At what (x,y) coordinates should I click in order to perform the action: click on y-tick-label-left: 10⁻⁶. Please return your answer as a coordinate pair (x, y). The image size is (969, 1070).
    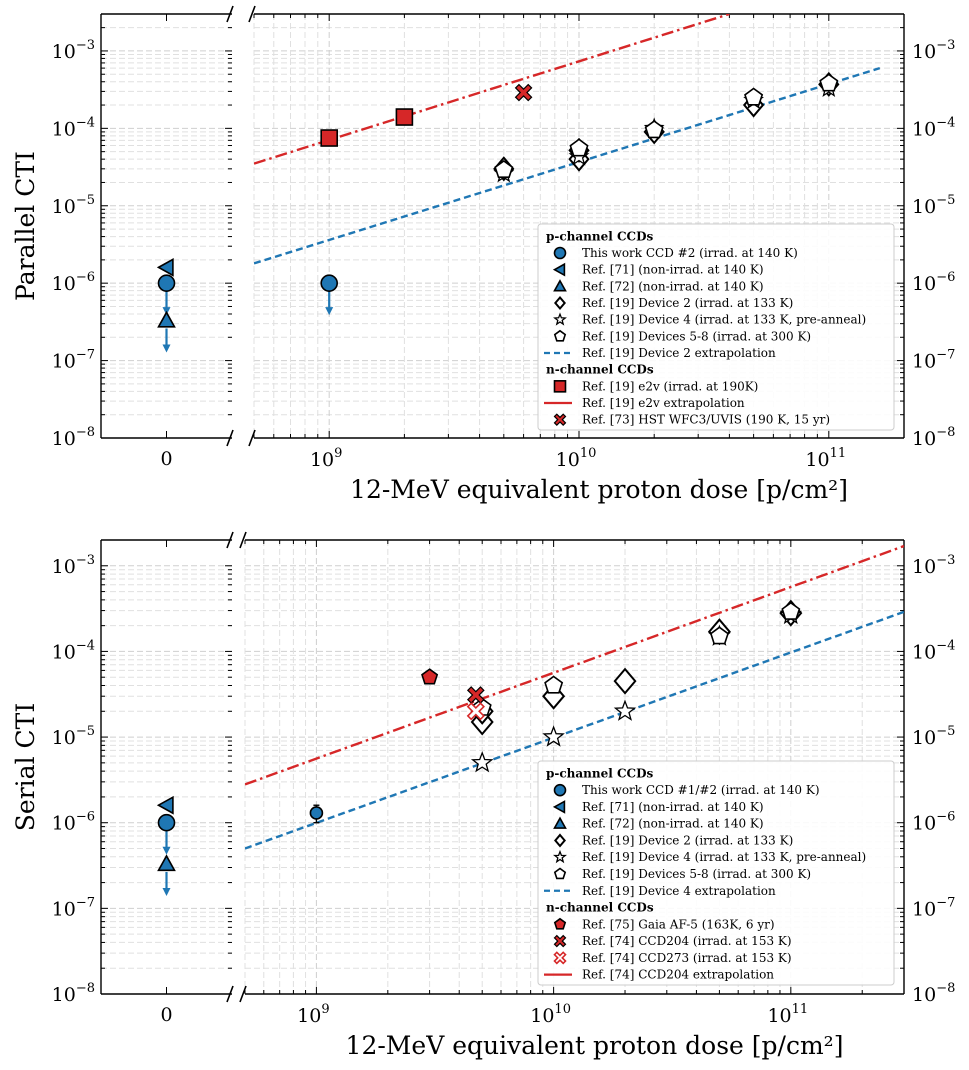
    Looking at the image, I should click on (73, 822).